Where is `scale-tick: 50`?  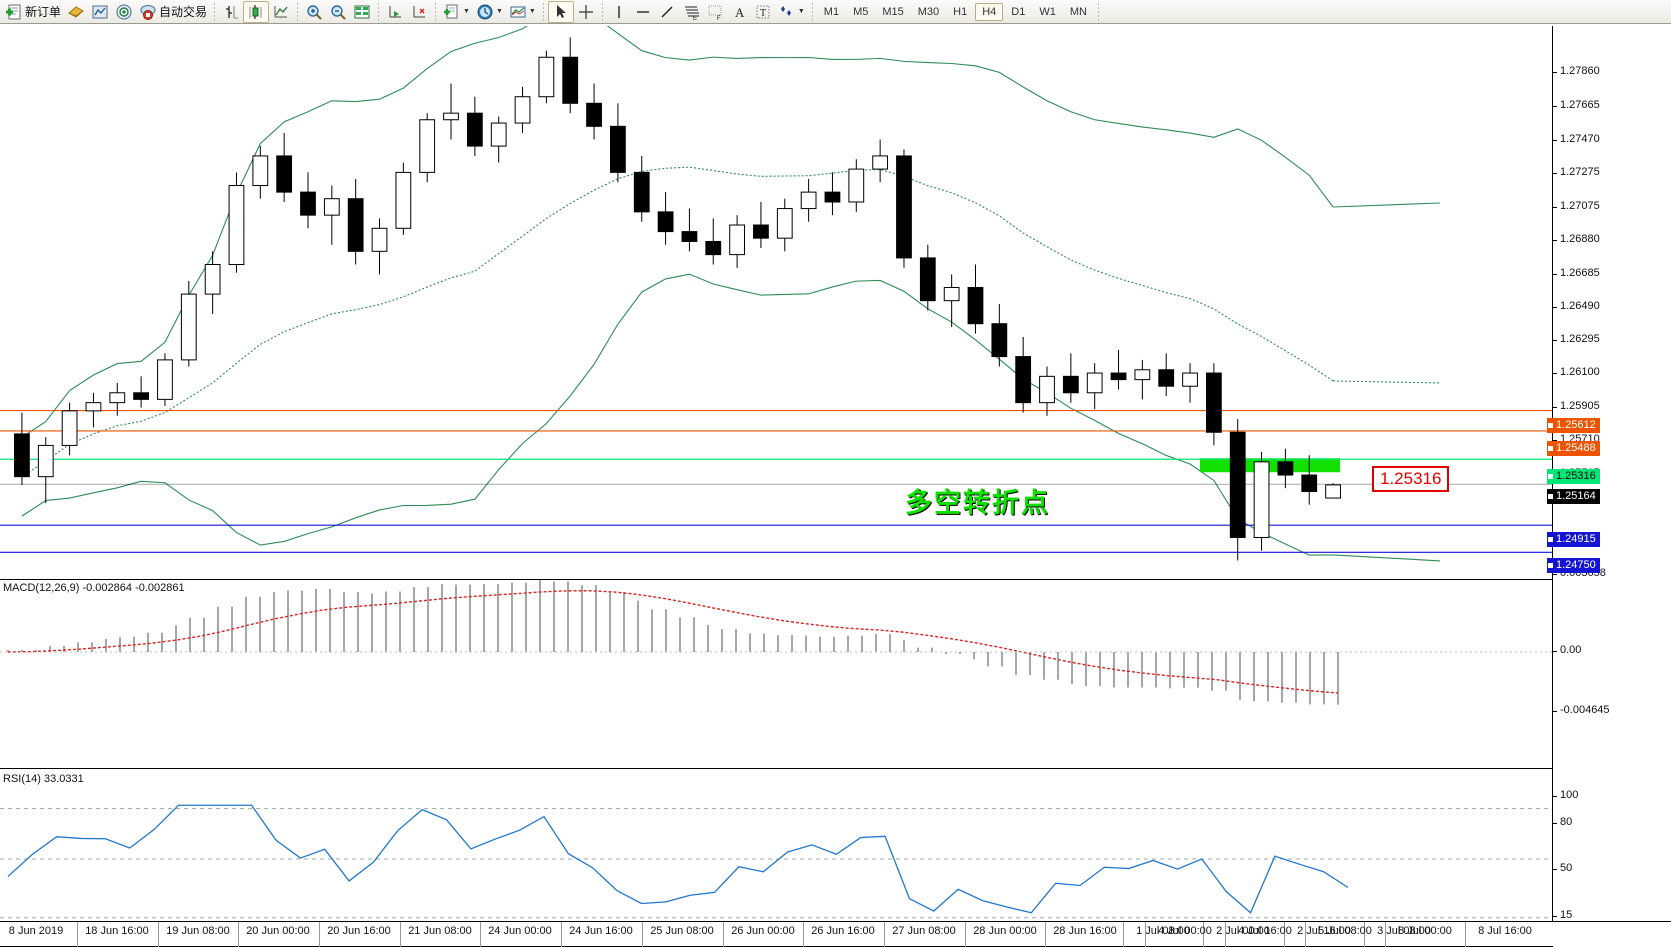 scale-tick: 50 is located at coordinates (1562, 868).